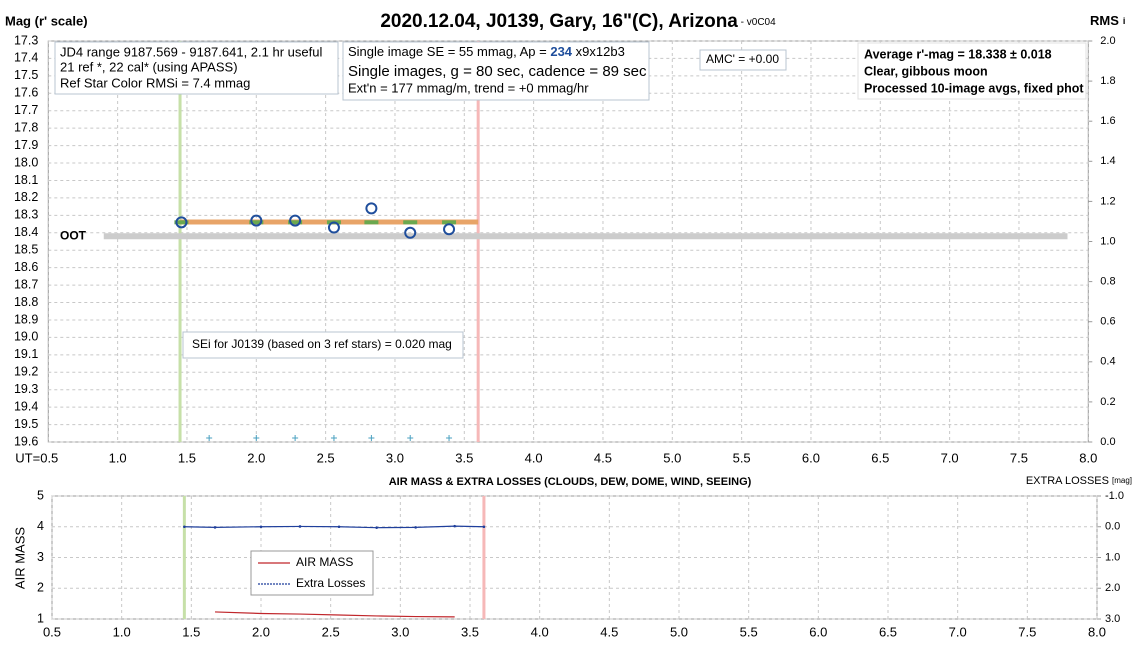 This screenshot has width=1140, height=652. I want to click on annotation: AMC' = +0.00, so click(742, 59).